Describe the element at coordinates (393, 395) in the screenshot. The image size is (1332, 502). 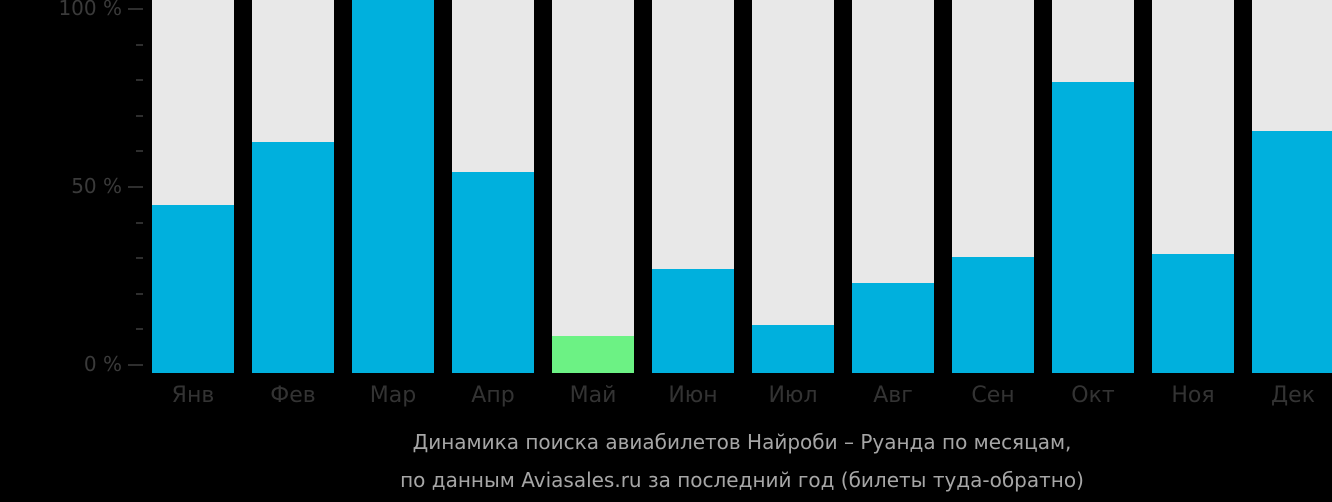
I see `x-month-label: Мар` at that location.